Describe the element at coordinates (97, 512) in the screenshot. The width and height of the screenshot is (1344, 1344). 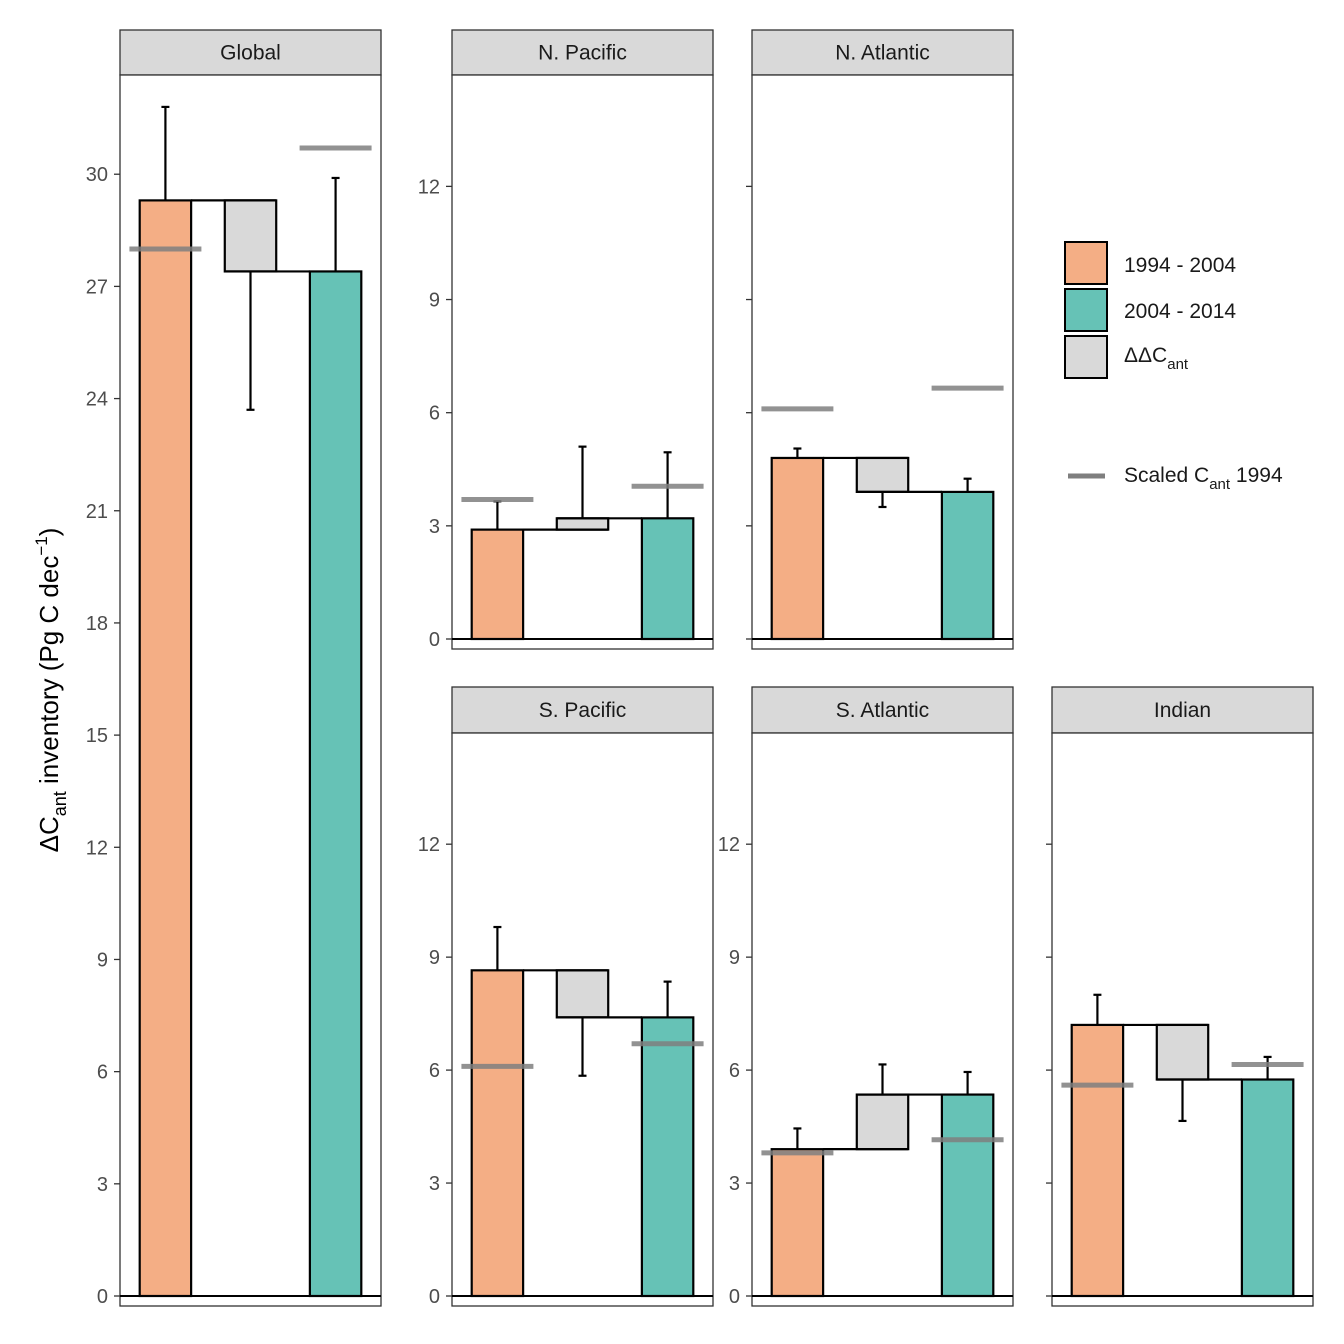
I see `y-tick-label-global: 21` at that location.